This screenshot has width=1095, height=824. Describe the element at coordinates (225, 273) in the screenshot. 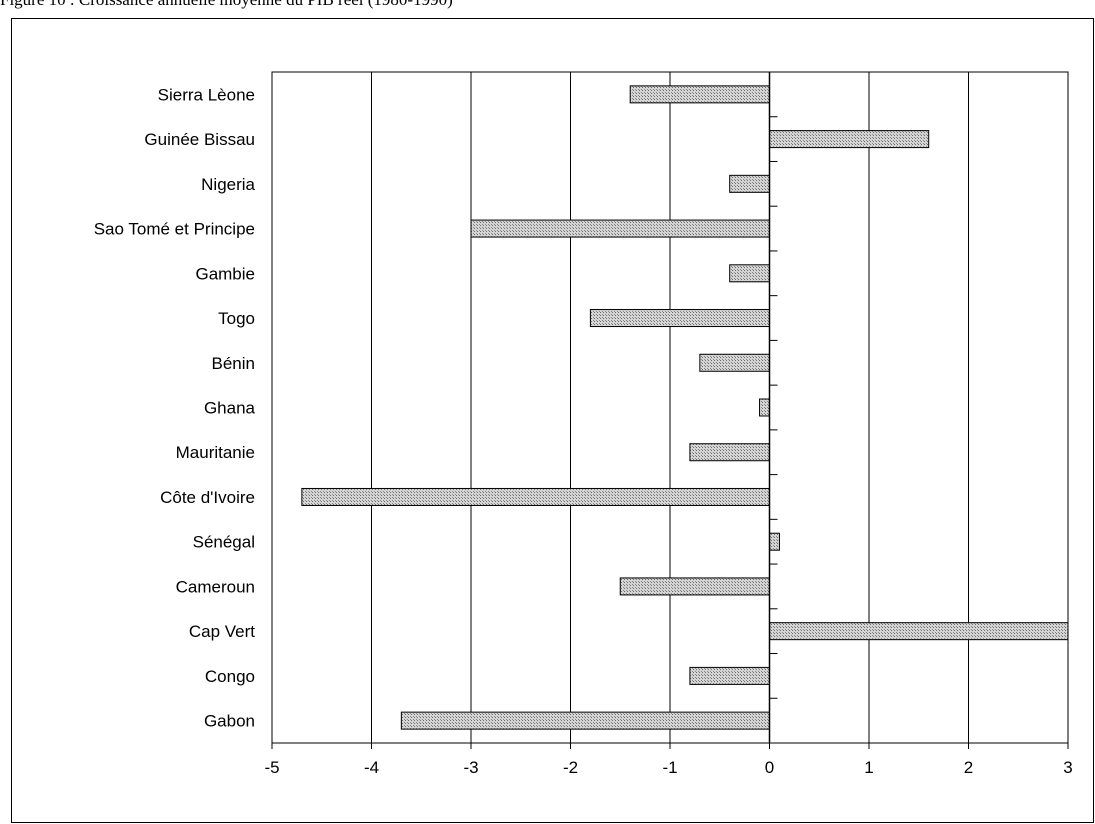

I see `category-label: Gambie` at that location.